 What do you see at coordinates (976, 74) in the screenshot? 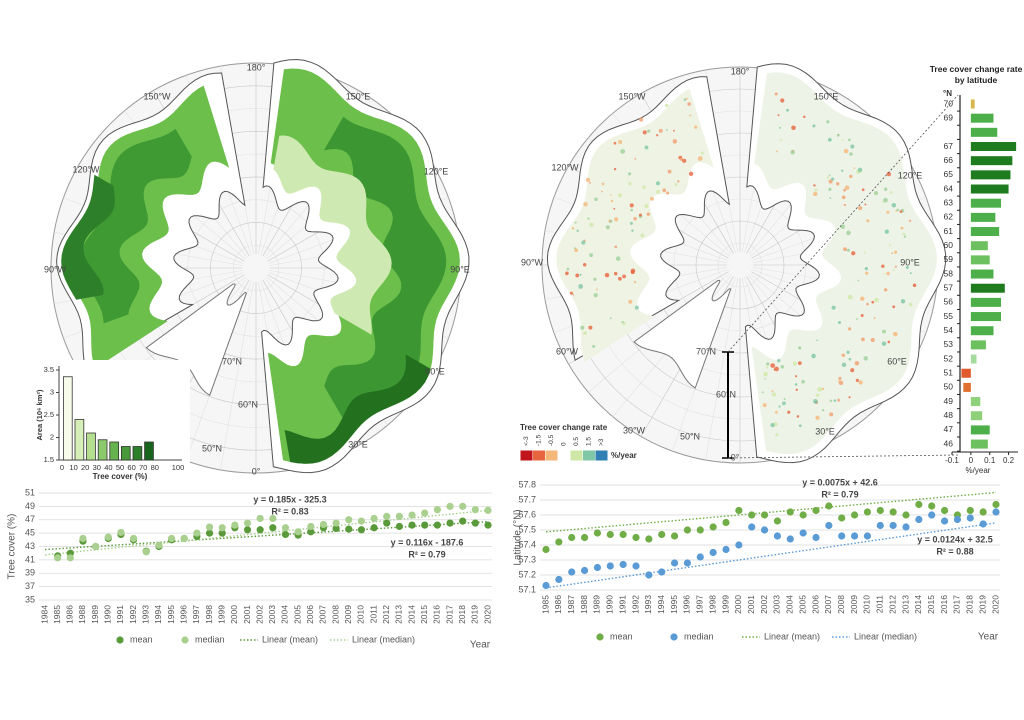
I see `lat-chart-title: Tree cover change rate by latitude` at bounding box center [976, 74].